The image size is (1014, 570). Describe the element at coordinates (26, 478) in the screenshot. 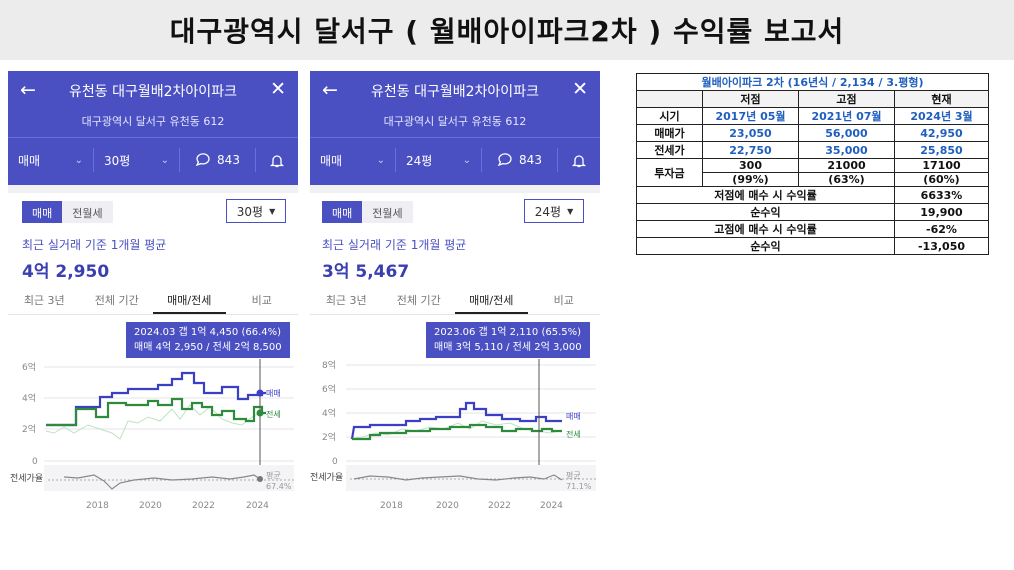

I see `ratio-label: 전세가율` at that location.